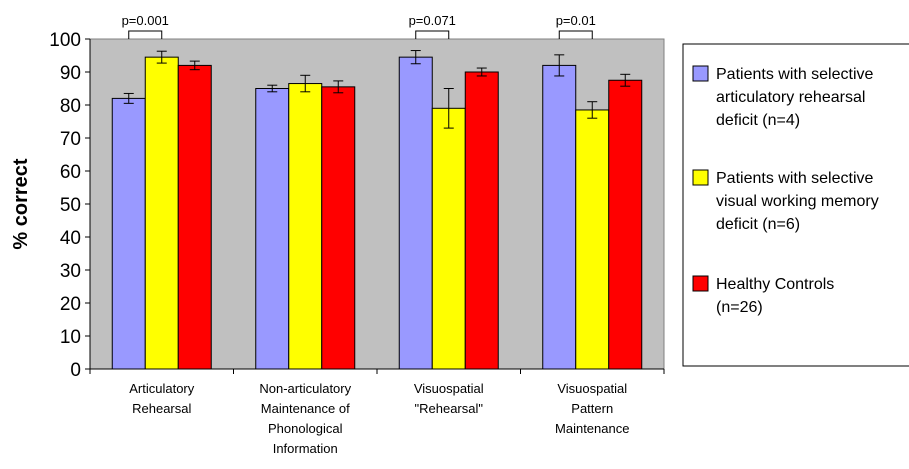 This screenshot has height=469, width=909. I want to click on y-tick-label: 60, so click(70, 172).